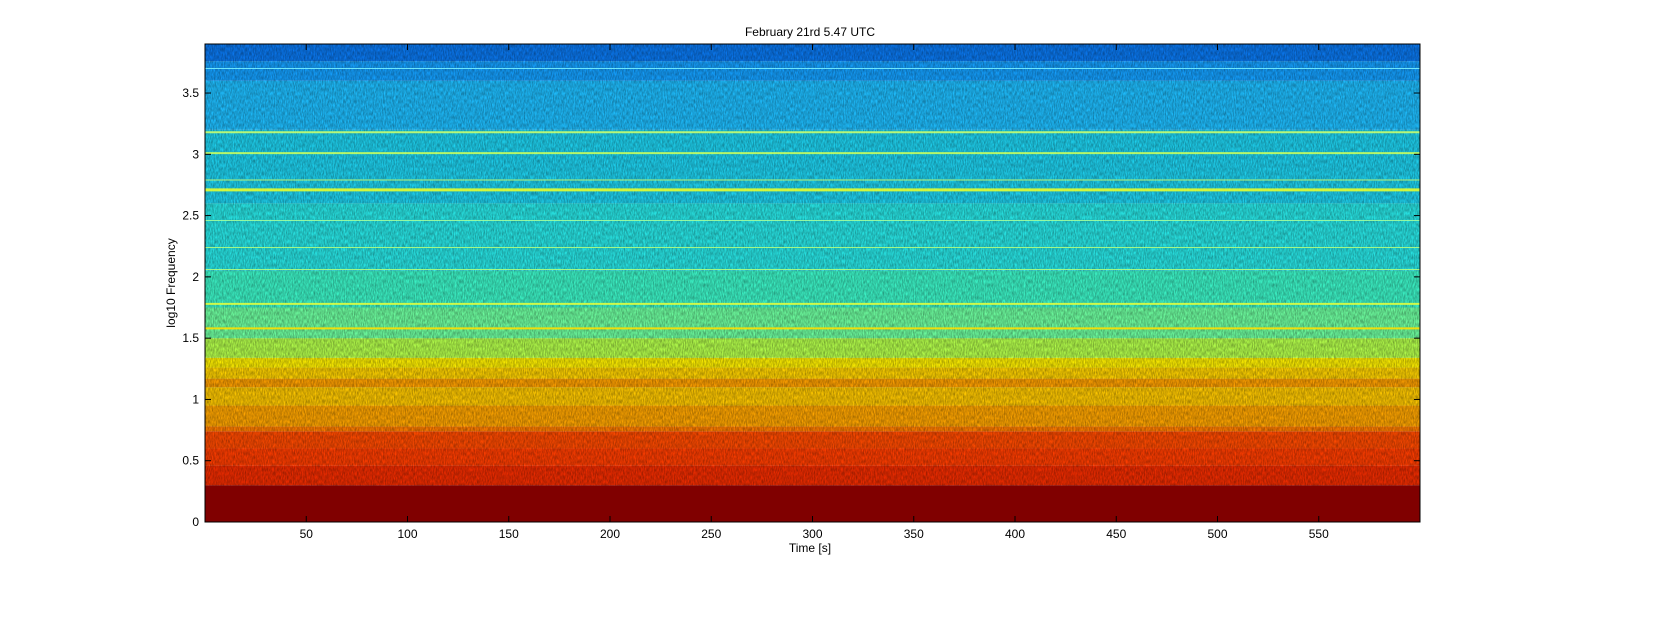 The height and width of the screenshot is (624, 1670). What do you see at coordinates (810, 548) in the screenshot?
I see `x-axis-label: Time [s]` at bounding box center [810, 548].